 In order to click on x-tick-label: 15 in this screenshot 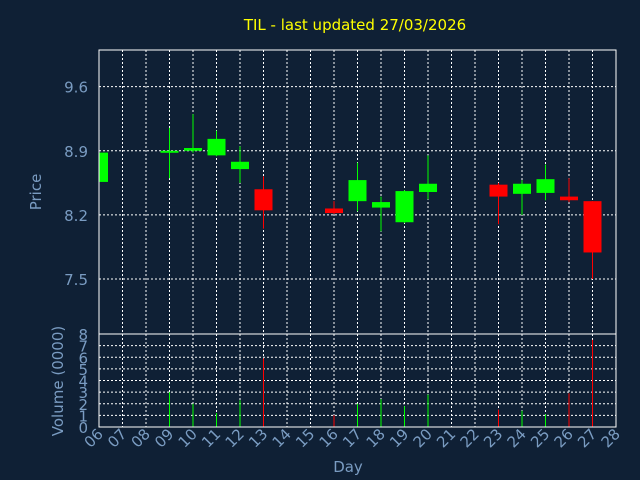, I will do `click(305, 438)`.